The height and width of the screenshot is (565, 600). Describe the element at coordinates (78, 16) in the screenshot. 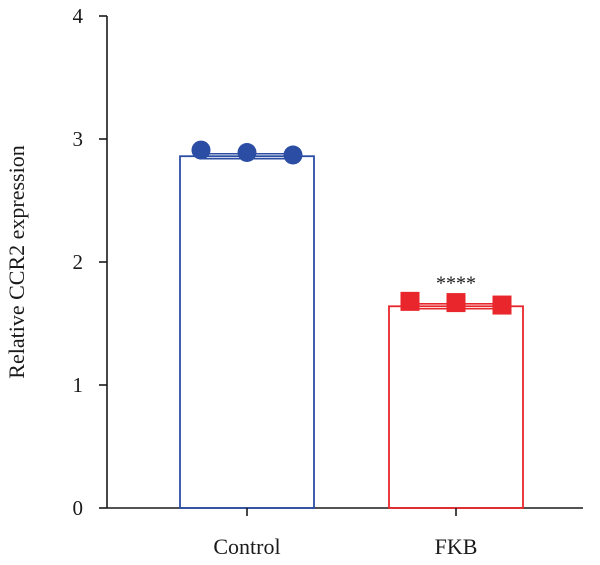

I see `y-tick-label-4: 4` at that location.